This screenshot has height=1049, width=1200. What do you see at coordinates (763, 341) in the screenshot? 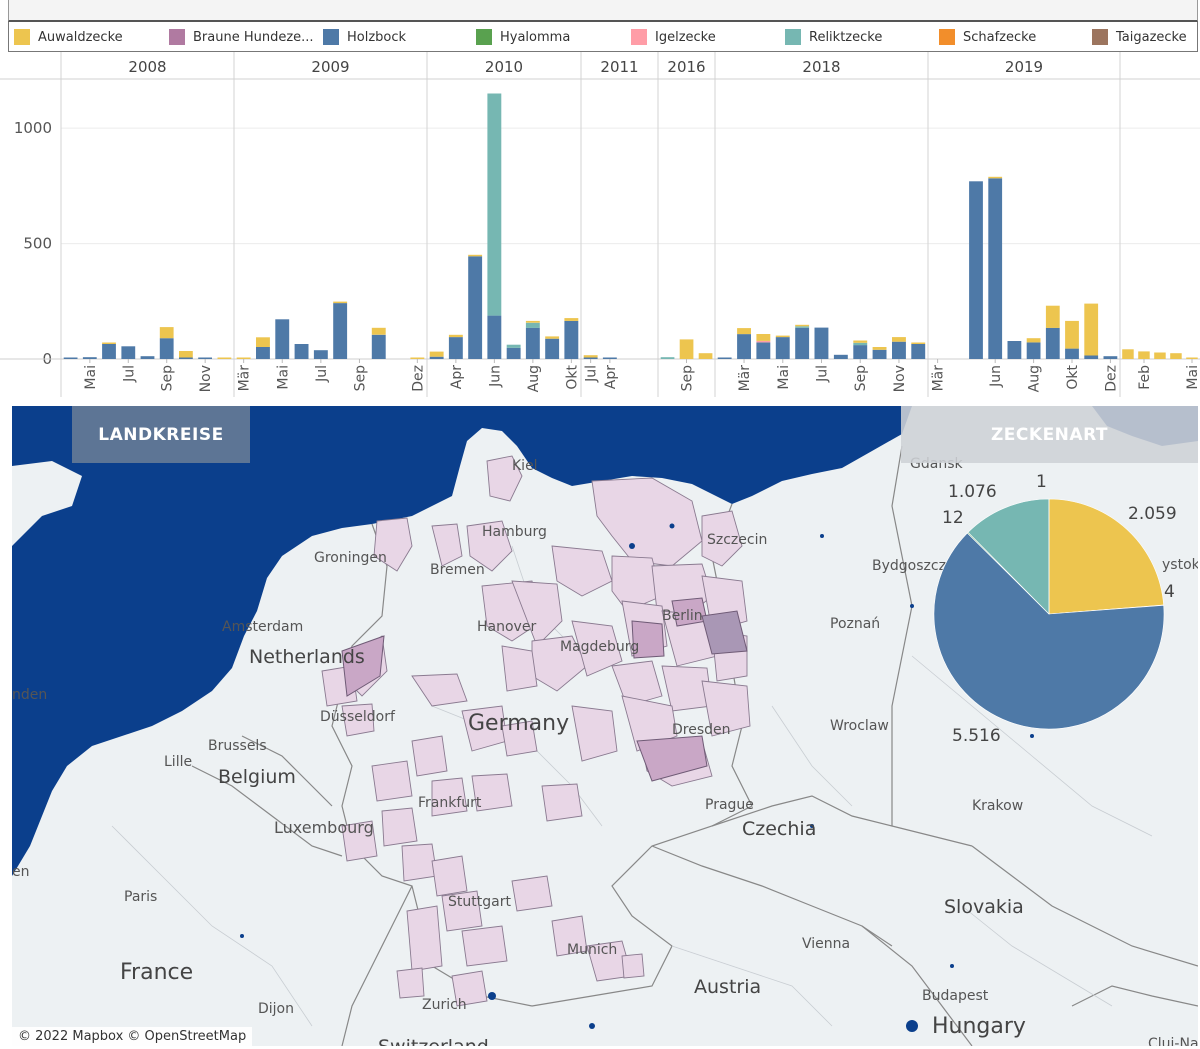
I see `bar-segment-igelzecke` at bounding box center [763, 341].